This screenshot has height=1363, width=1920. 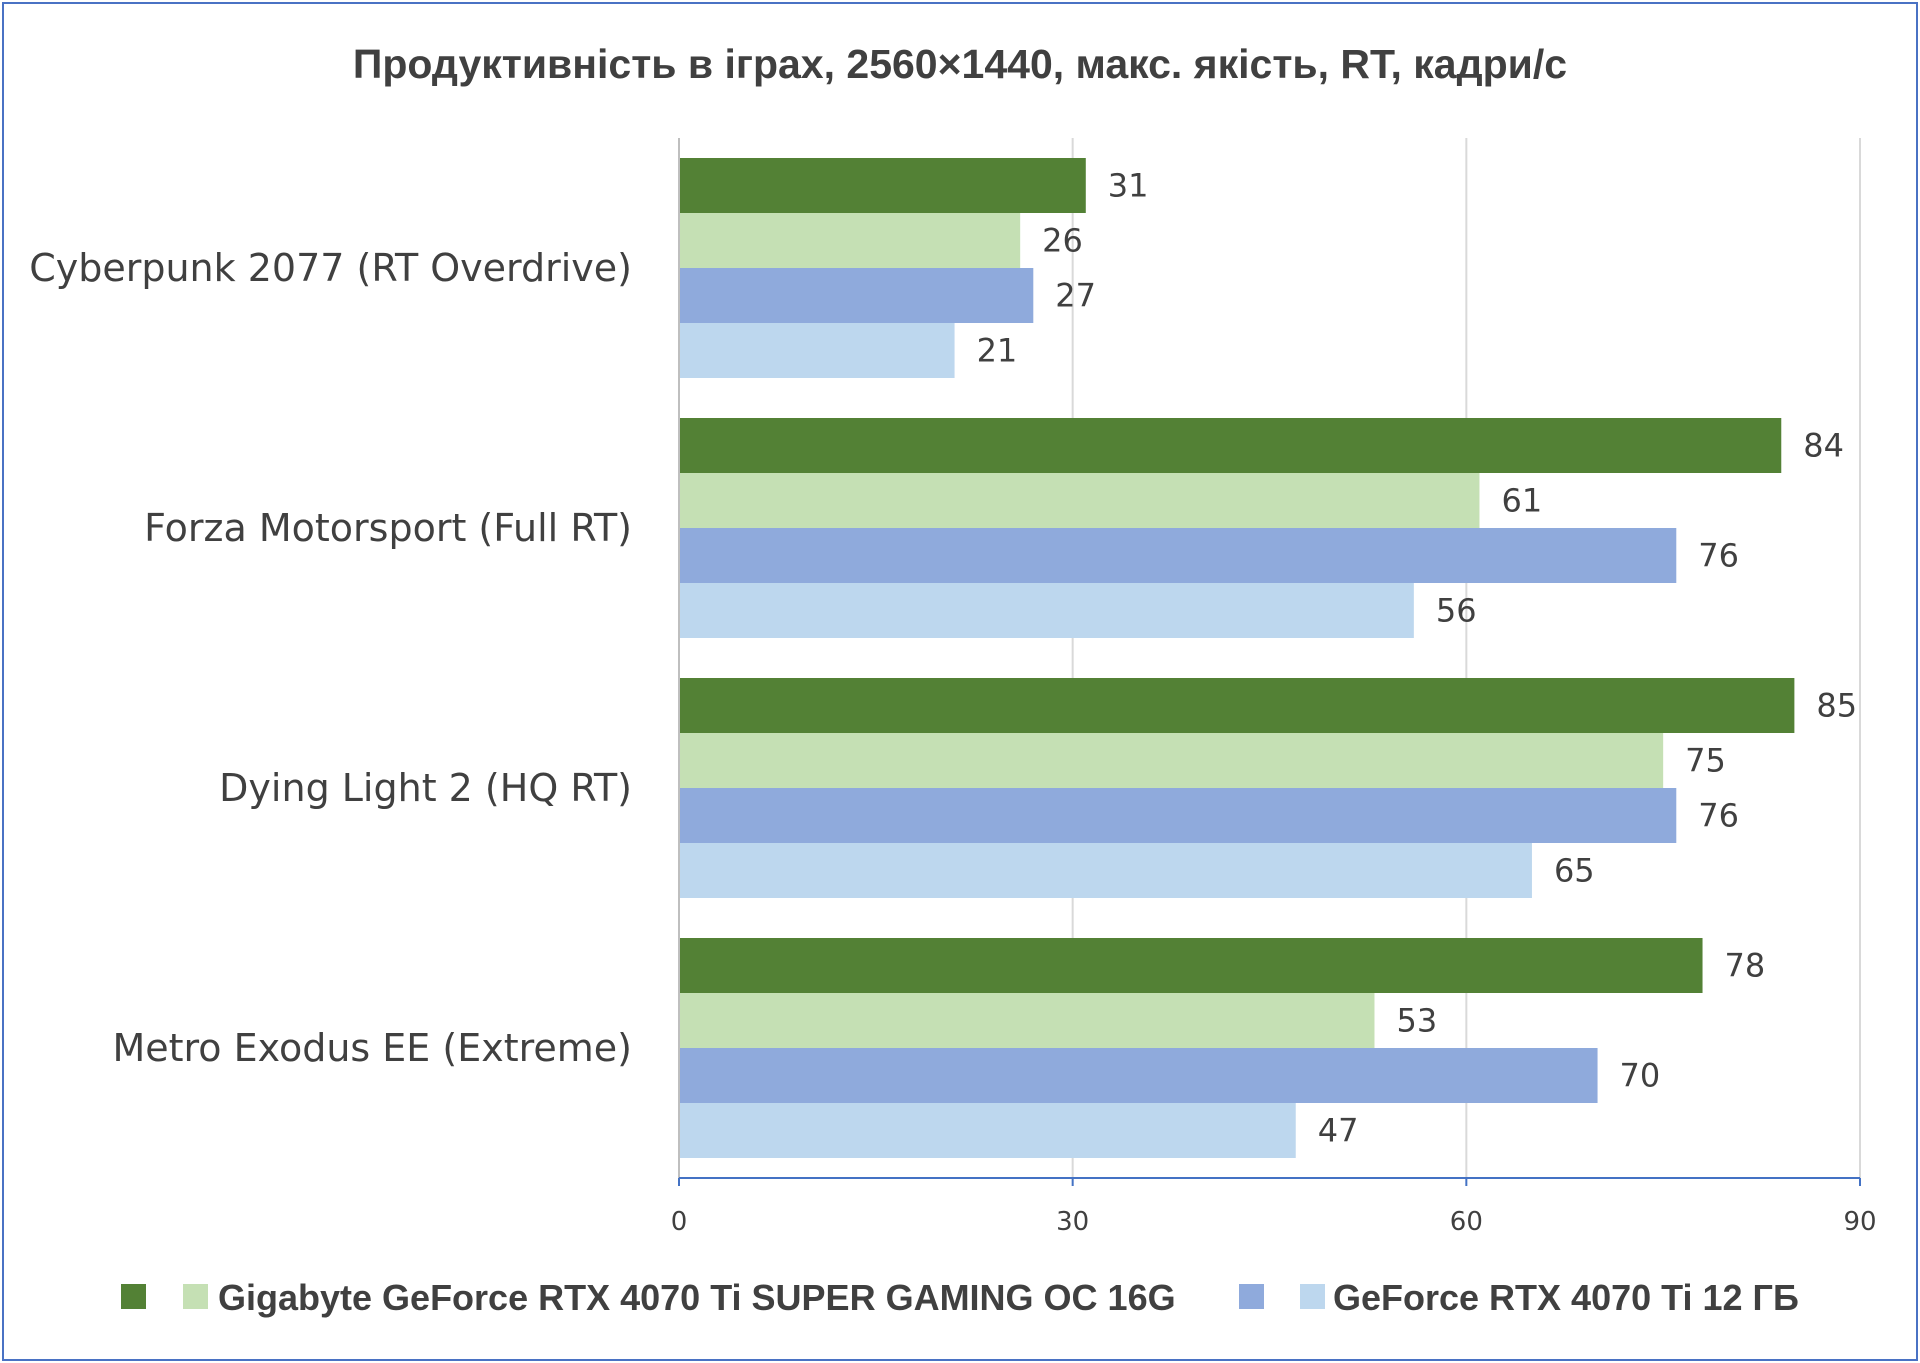 What do you see at coordinates (372, 1048) in the screenshot?
I see `category-label: Metro Exodus EE (Extreme)` at bounding box center [372, 1048].